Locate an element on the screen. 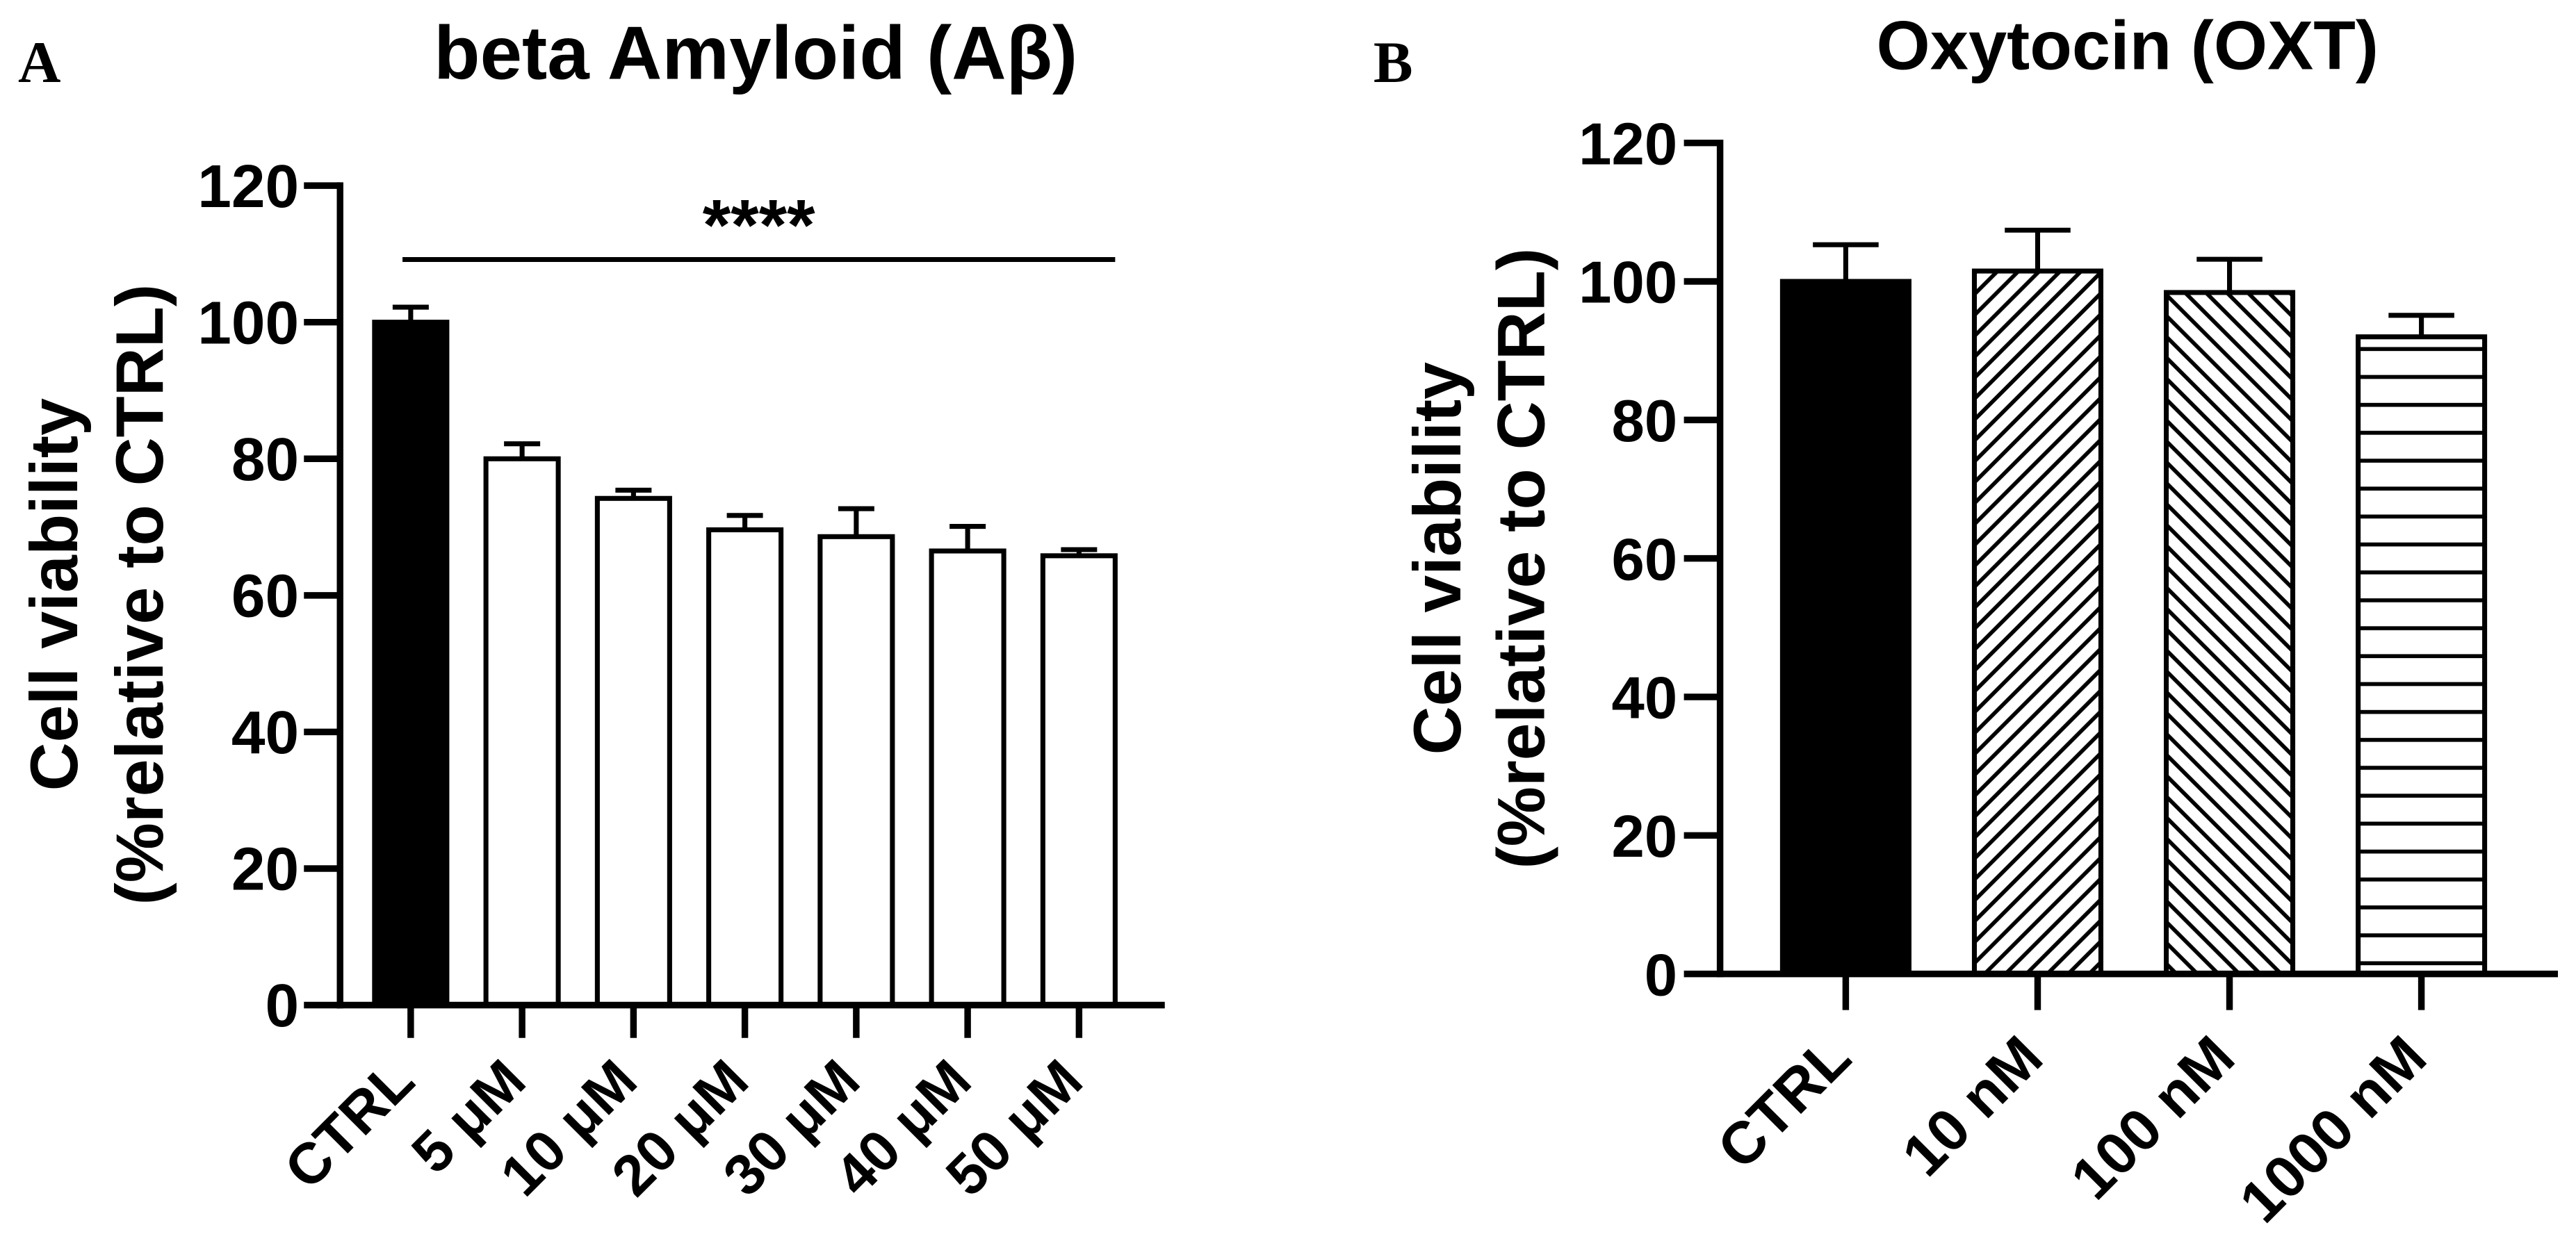 This screenshot has width=2576, height=1241. error-bar-a-30-um is located at coordinates (856, 521).